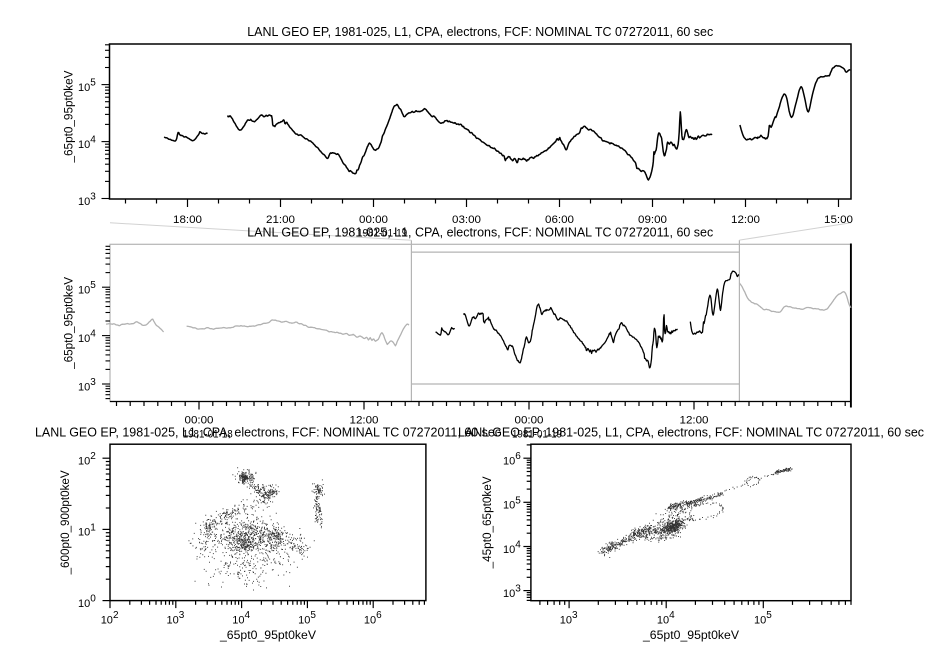  I want to click on svg-text: 06:00, so click(559, 220).